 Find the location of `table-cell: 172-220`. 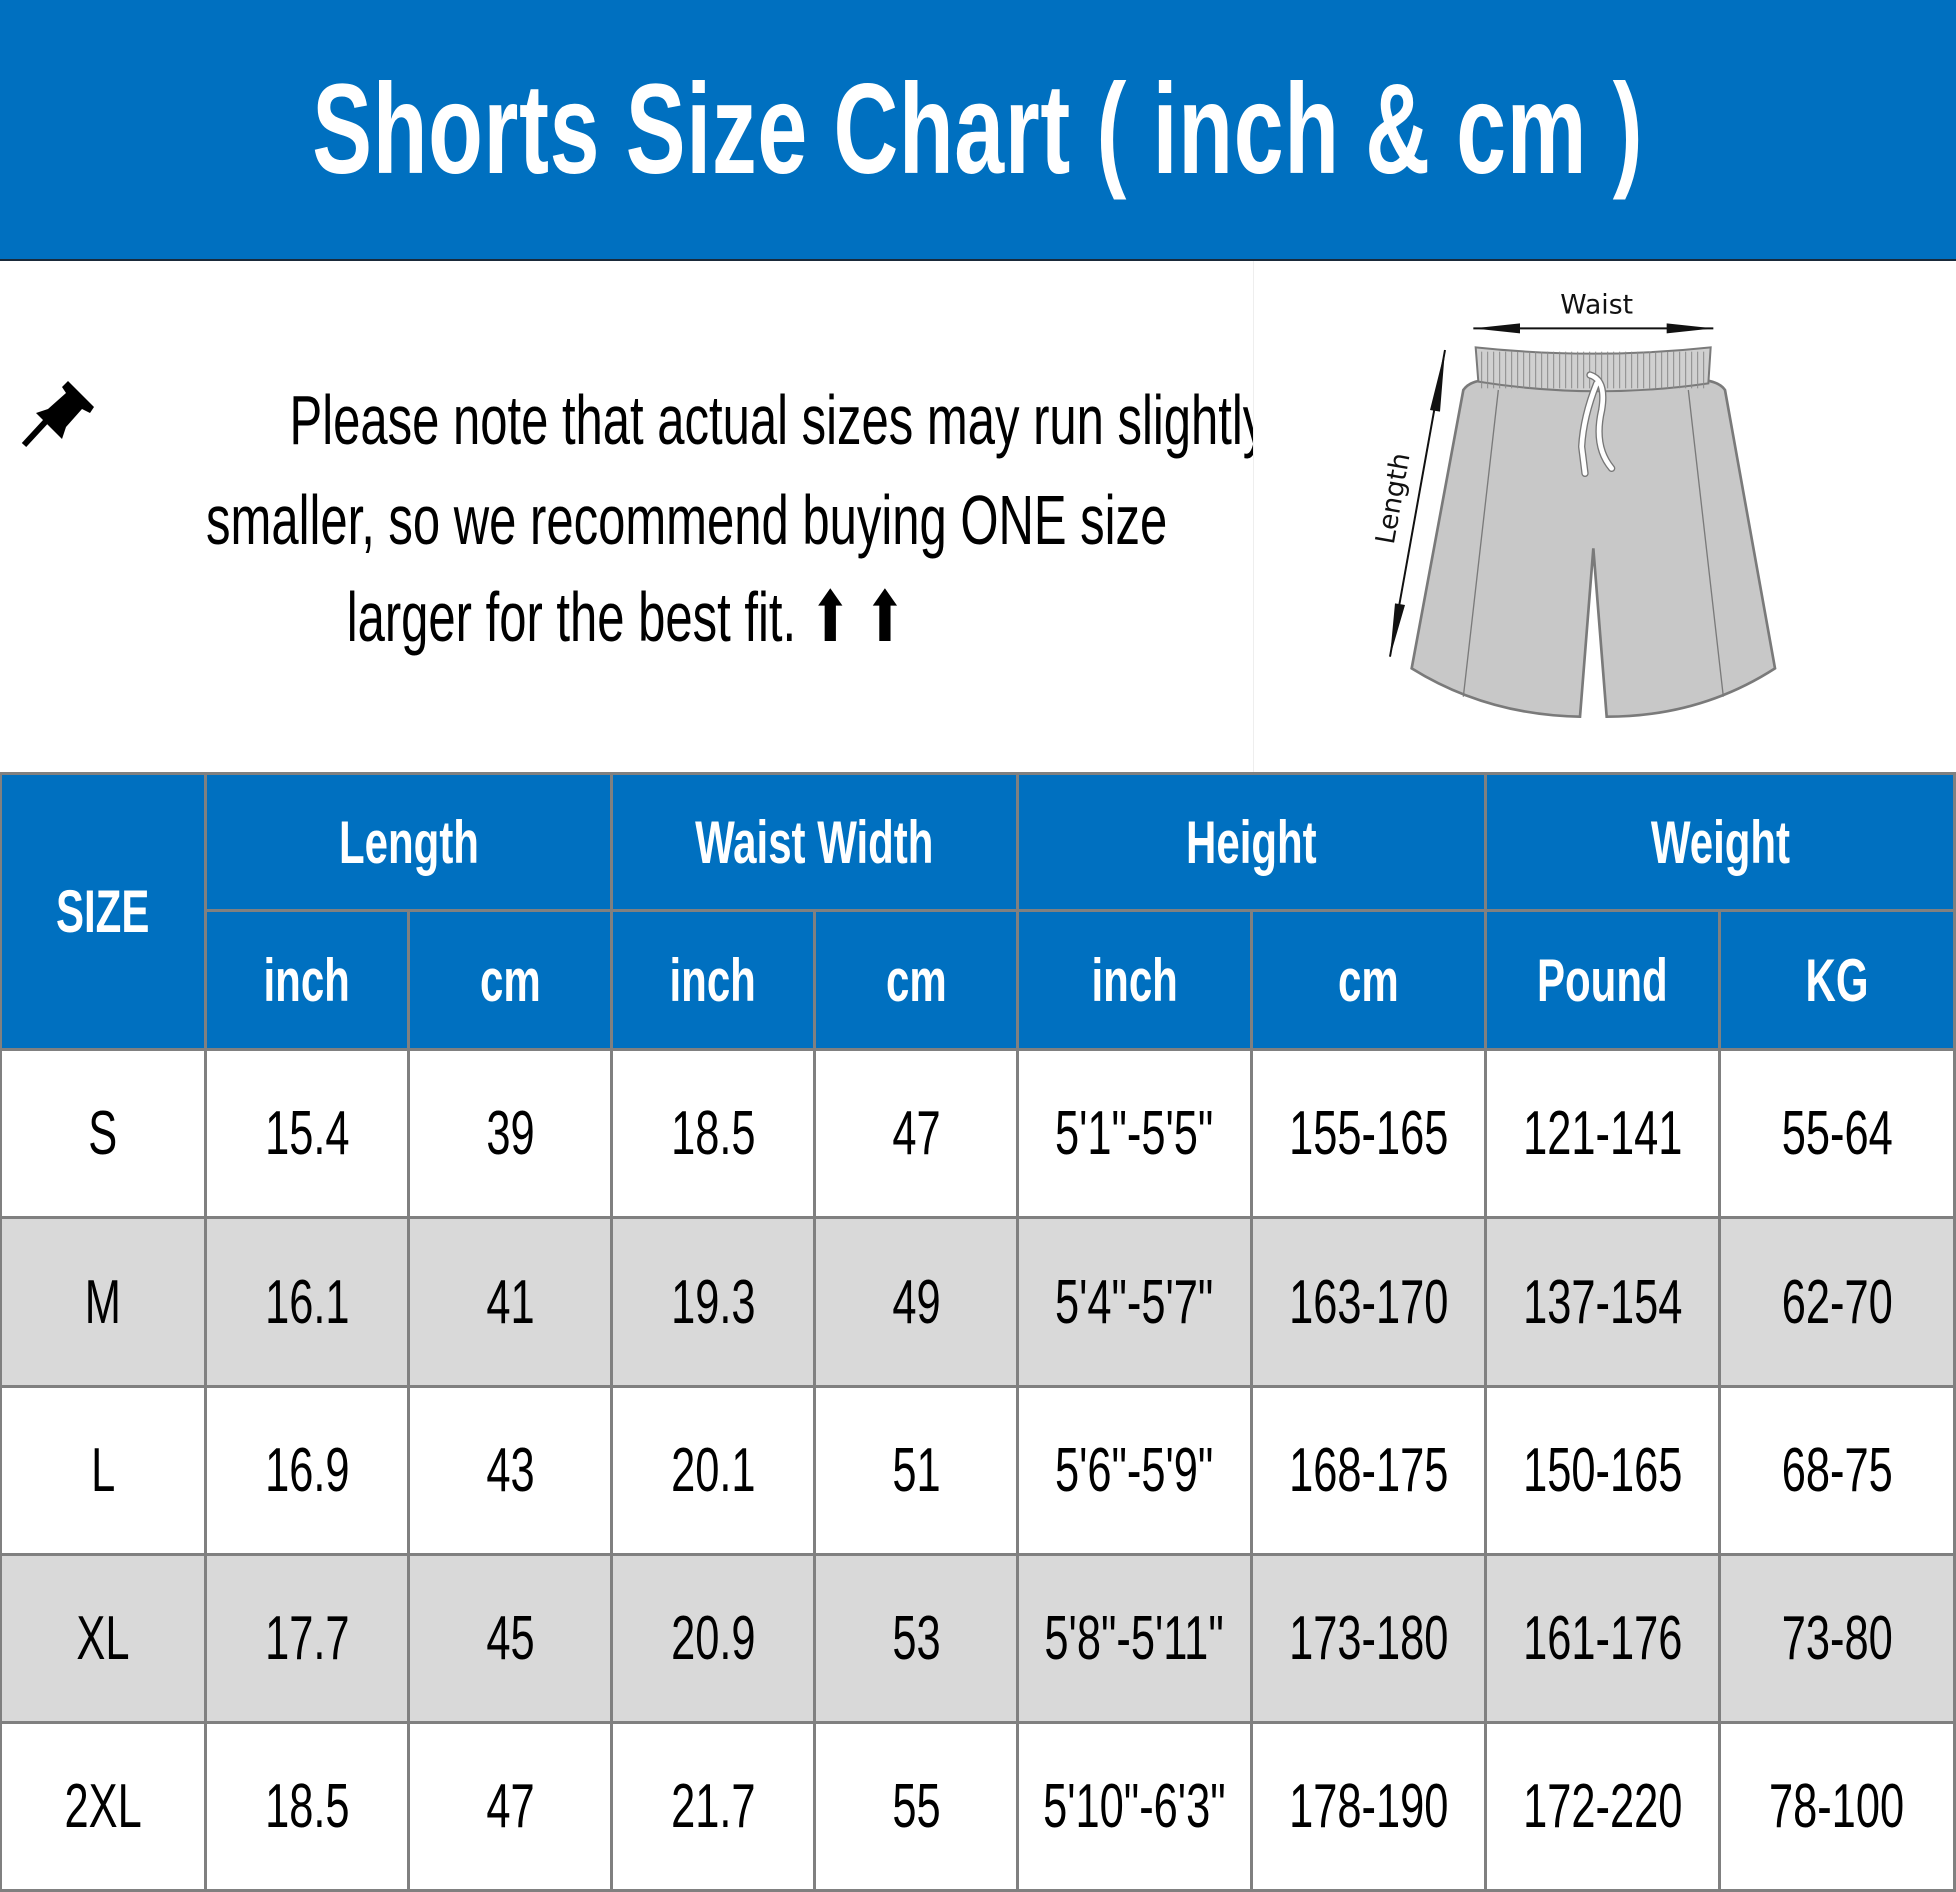

table-cell: 172-220 is located at coordinates (1604, 1808).